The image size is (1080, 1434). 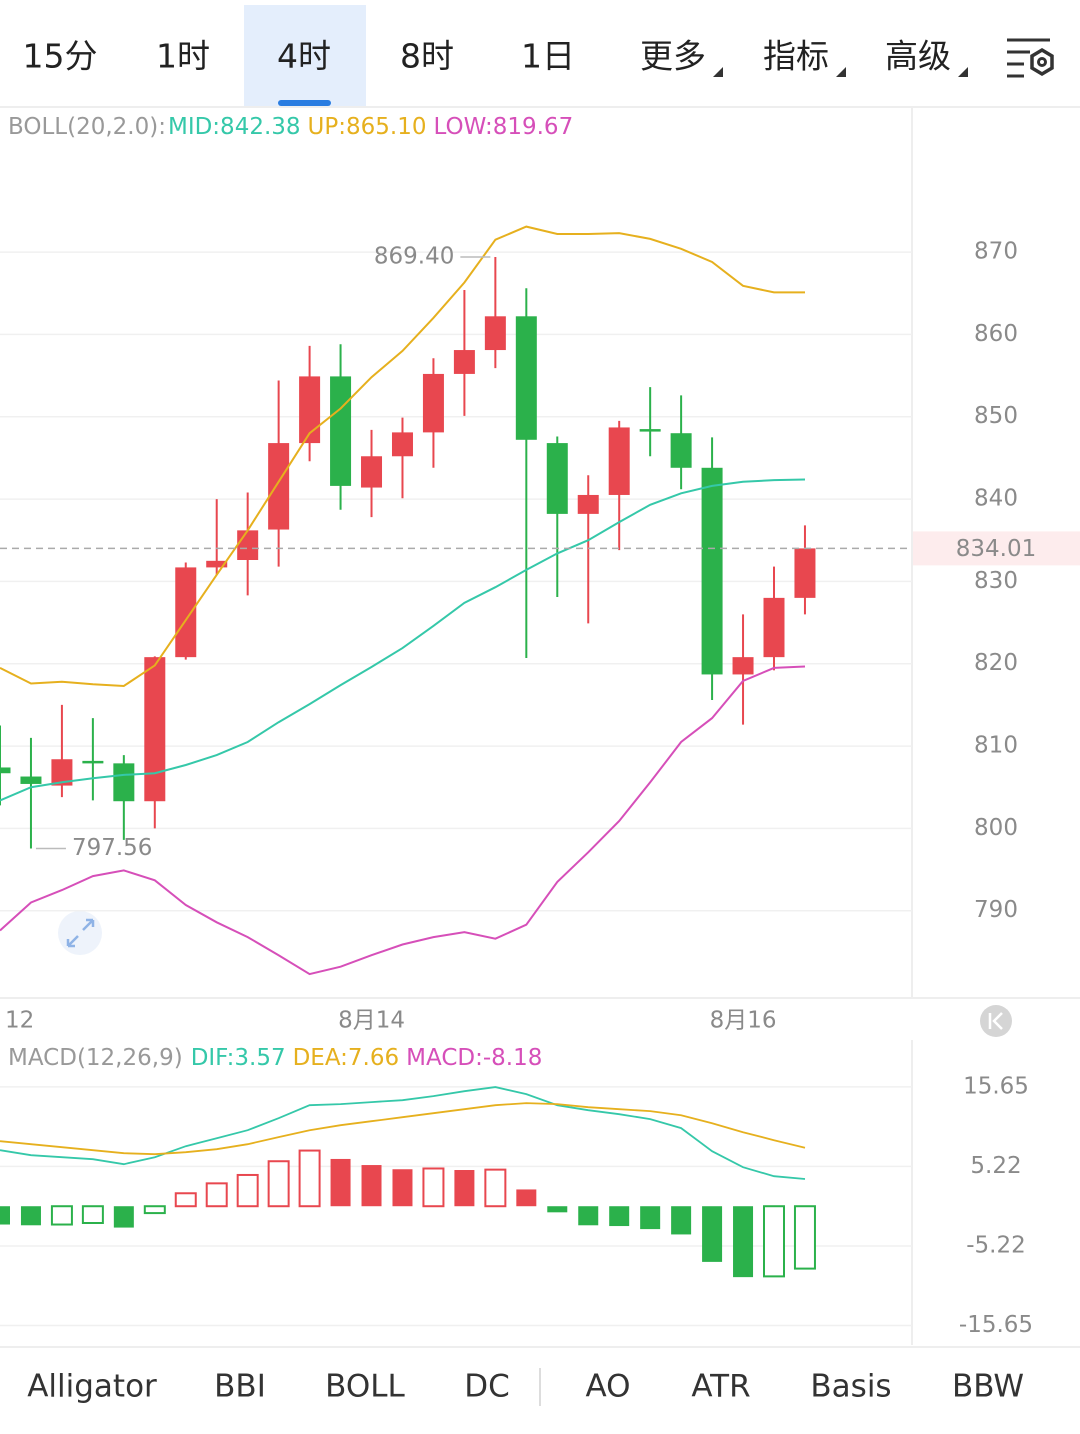 What do you see at coordinates (112, 848) in the screenshot?
I see `annotation-label: 797.56` at bounding box center [112, 848].